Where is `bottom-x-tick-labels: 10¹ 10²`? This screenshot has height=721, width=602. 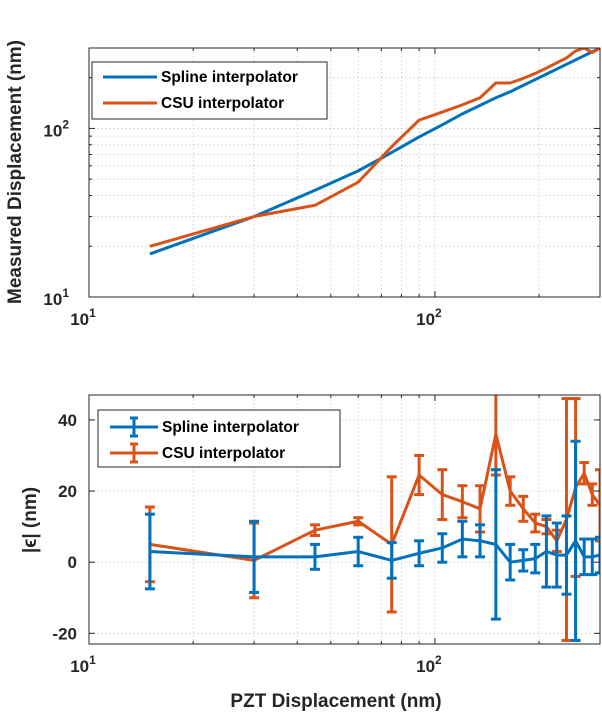
bottom-x-tick-labels: 10¹ 10² is located at coordinates (256, 664).